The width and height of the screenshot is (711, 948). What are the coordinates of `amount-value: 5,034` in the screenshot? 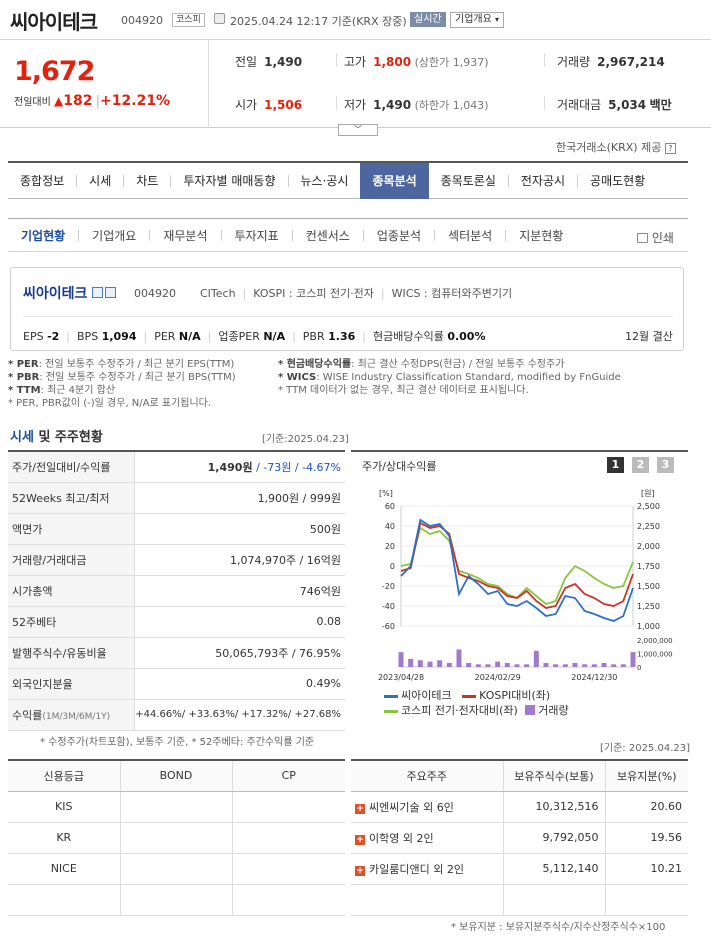 It's located at (627, 105).